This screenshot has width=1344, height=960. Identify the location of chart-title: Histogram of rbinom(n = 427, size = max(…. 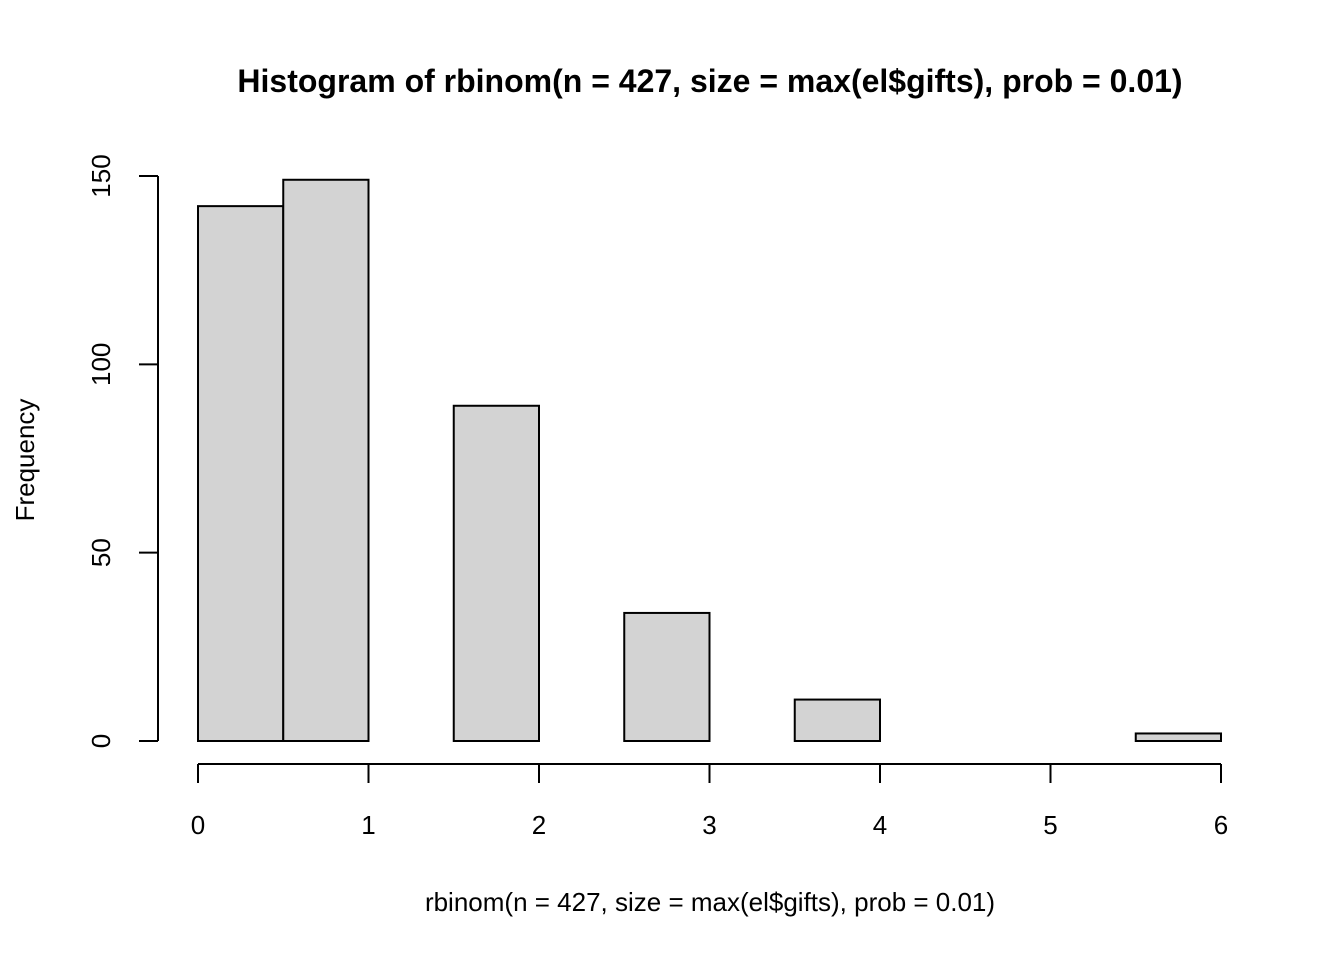
(709, 81).